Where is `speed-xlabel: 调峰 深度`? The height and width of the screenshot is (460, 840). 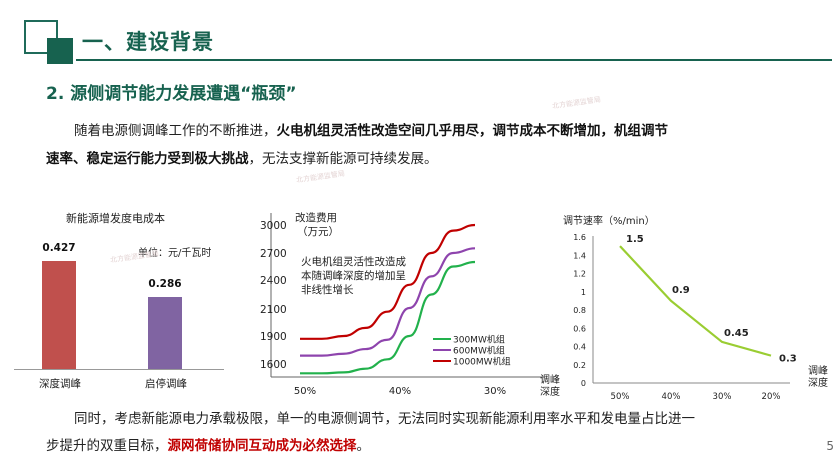
speed-xlabel: 调峰 深度 is located at coordinates (818, 378).